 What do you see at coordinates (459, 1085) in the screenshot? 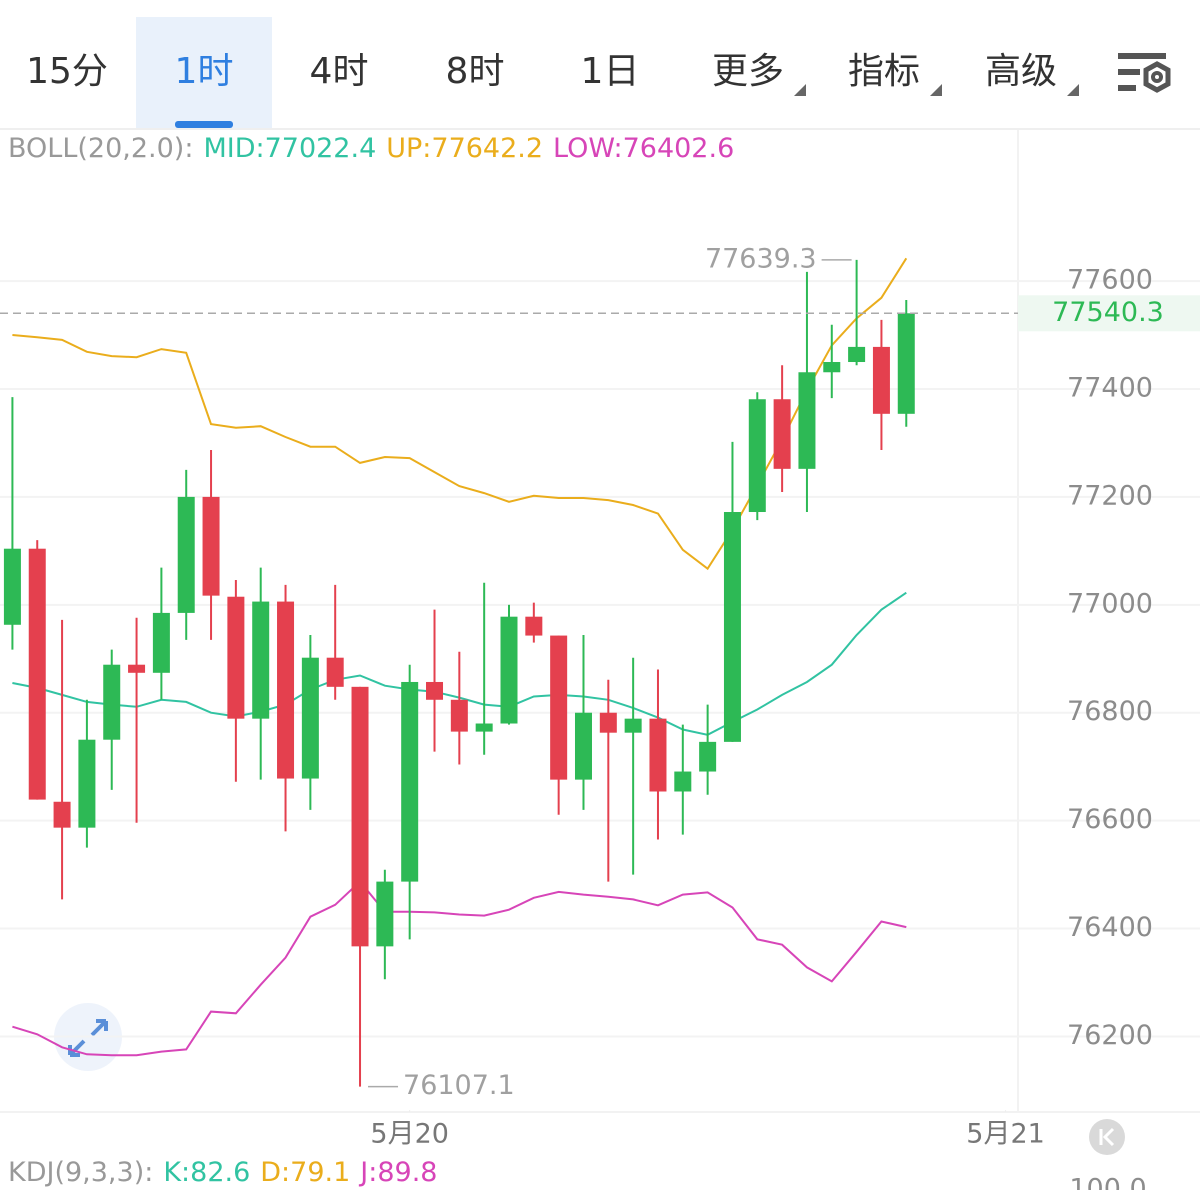
I see `min-label: 76107.1` at bounding box center [459, 1085].